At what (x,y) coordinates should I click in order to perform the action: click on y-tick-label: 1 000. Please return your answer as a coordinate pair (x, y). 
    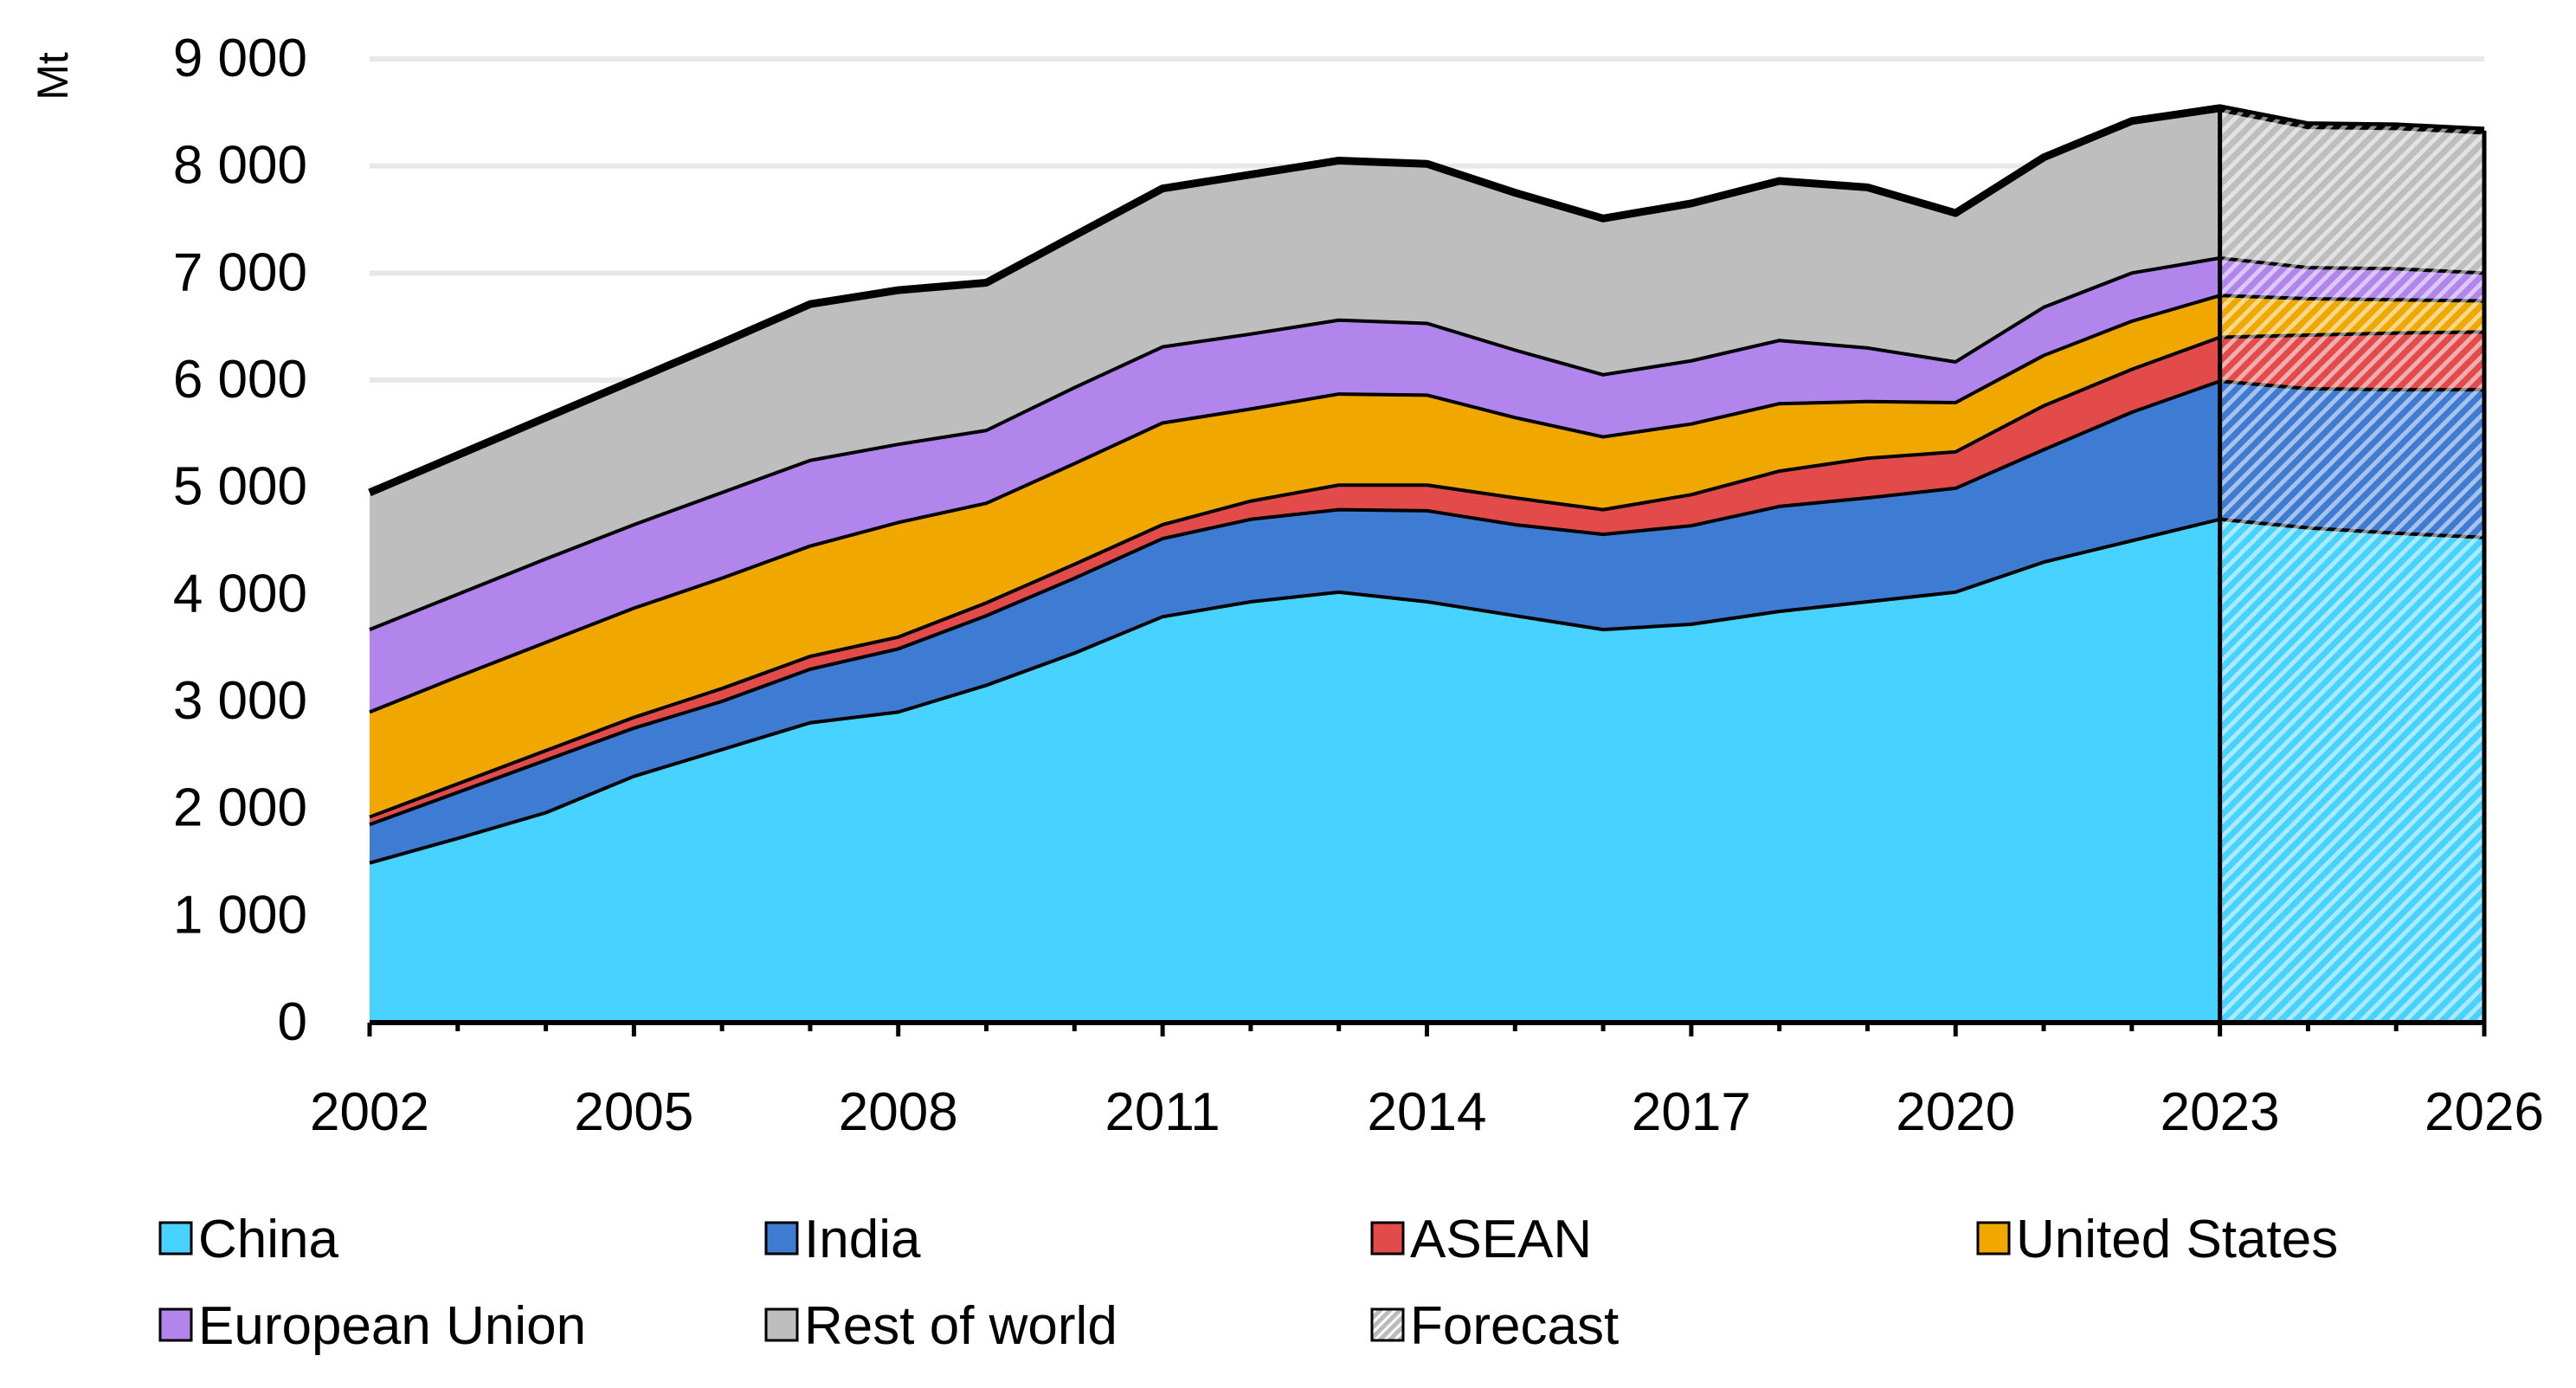
    Looking at the image, I should click on (240, 915).